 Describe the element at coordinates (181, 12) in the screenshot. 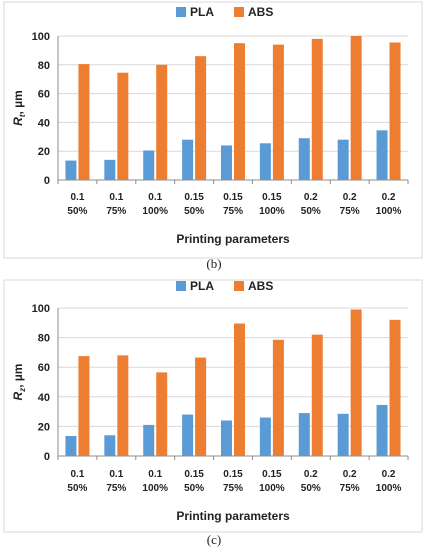

I see `legend-swatch-pla` at that location.